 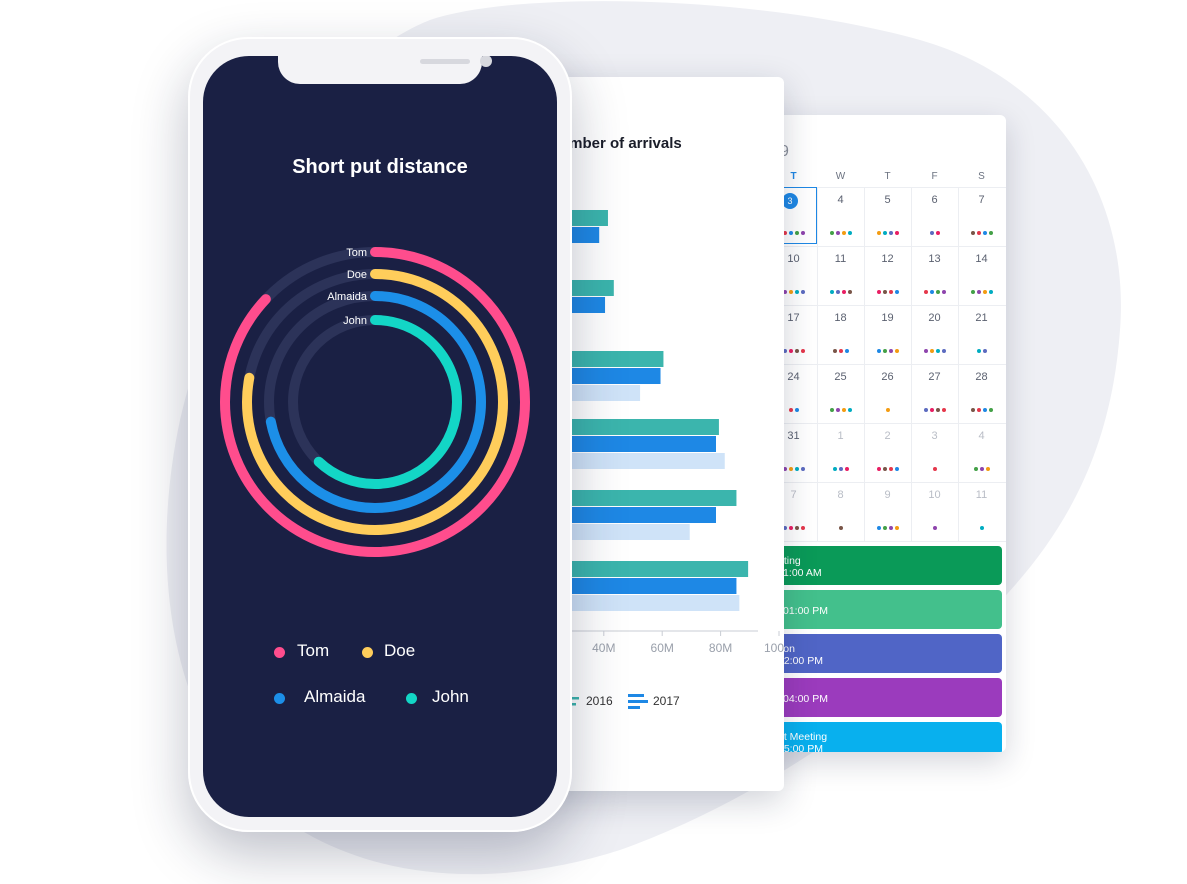 What do you see at coordinates (840, 200) in the screenshot?
I see `day-number: 4` at bounding box center [840, 200].